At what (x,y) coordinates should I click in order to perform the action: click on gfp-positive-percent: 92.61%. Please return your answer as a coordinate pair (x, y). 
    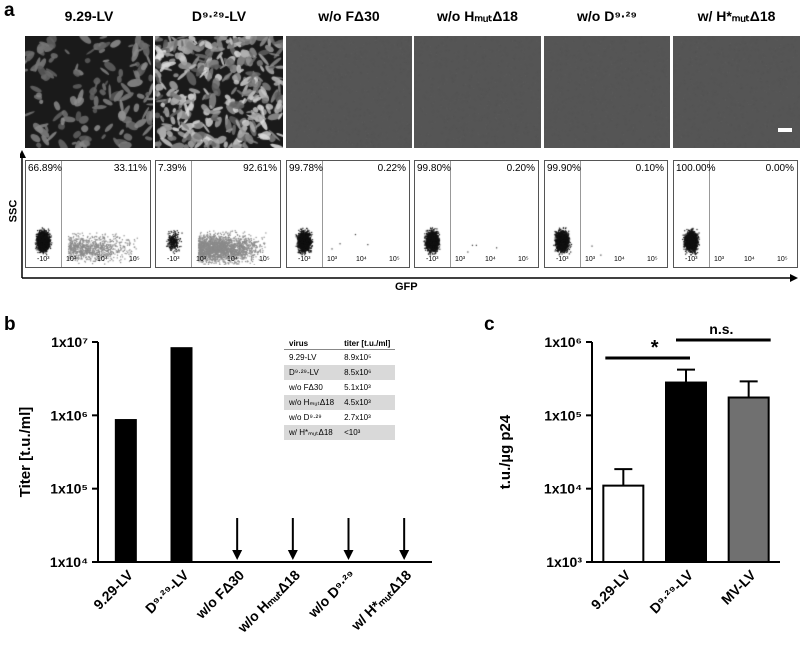
    Looking at the image, I should click on (260, 168).